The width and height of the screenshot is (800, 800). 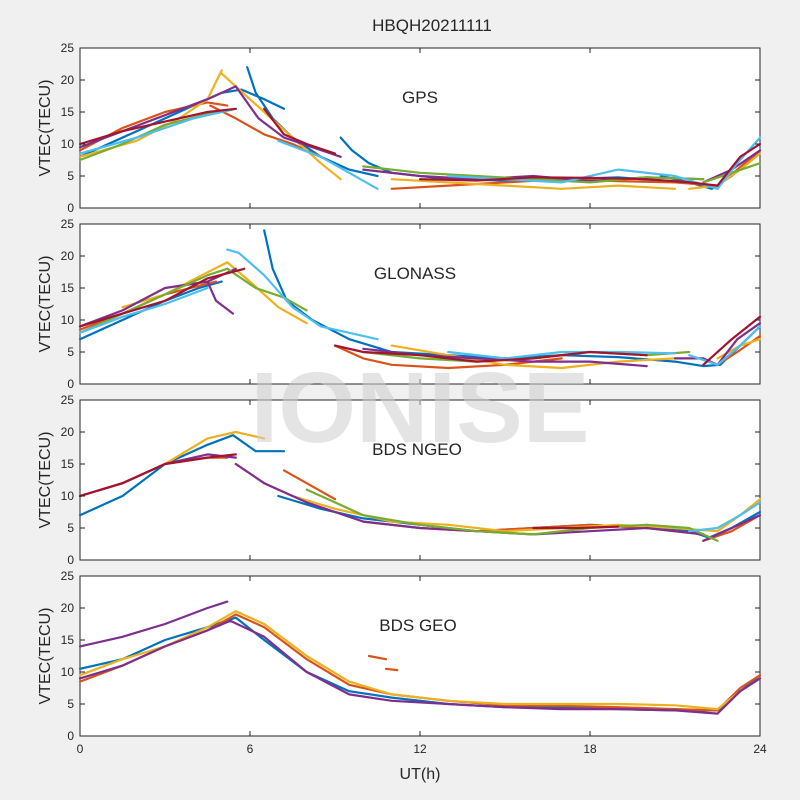 I want to click on figure-title: HBQH20211111, so click(x=432, y=25).